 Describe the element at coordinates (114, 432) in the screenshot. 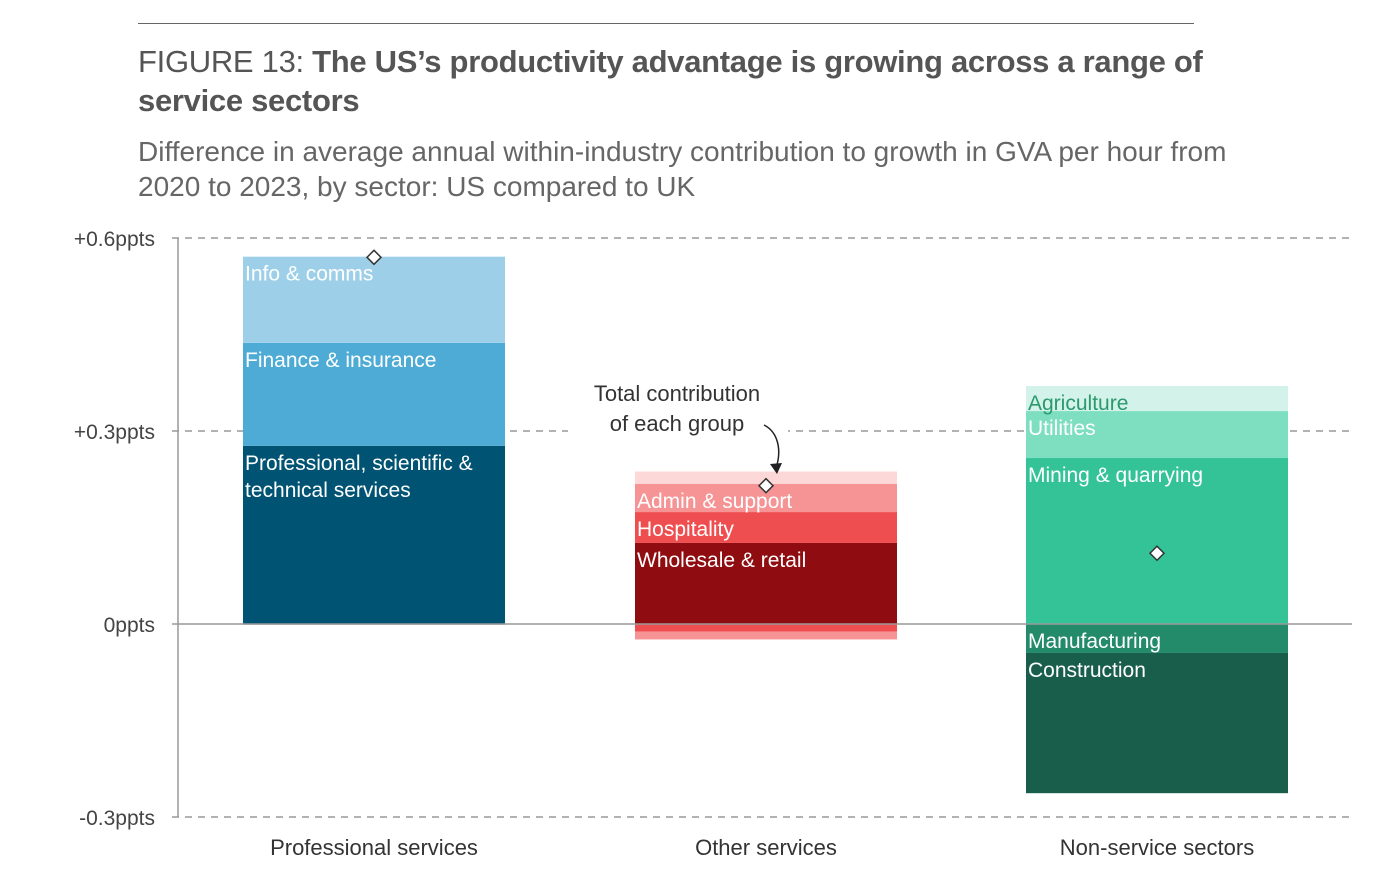

I see `y-tick-label: +0.3ppts` at that location.